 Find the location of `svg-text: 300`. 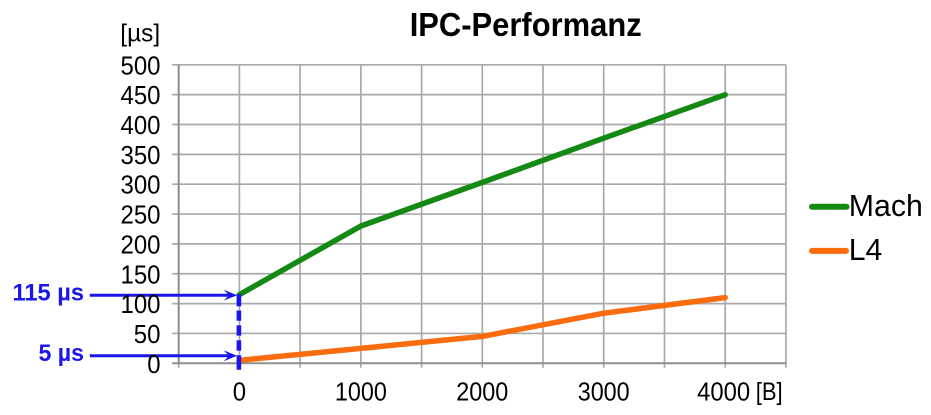

svg-text: 300 is located at coordinates (141, 185).